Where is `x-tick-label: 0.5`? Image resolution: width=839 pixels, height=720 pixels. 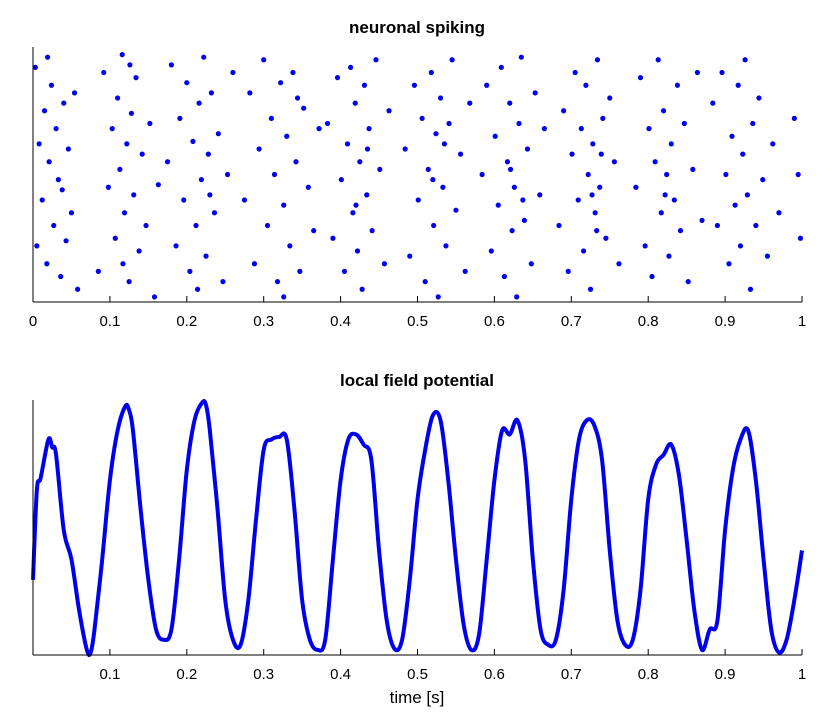 x-tick-label: 0.5 is located at coordinates (417, 321).